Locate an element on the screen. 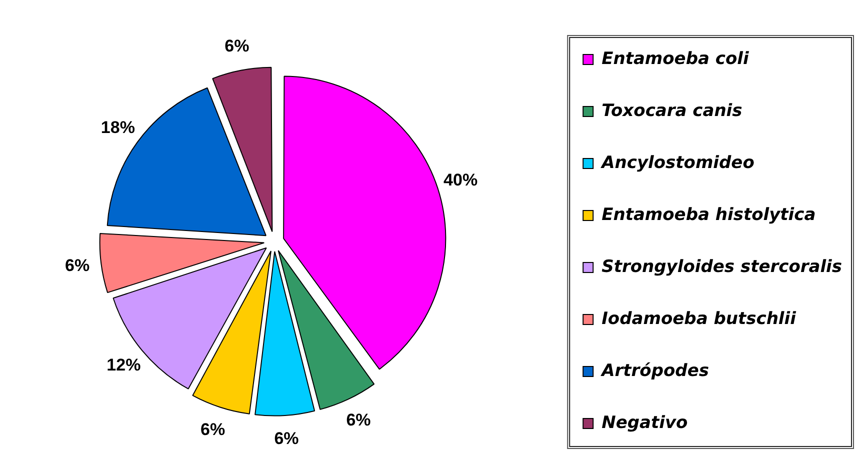 The width and height of the screenshot is (856, 475). data-label: 12% is located at coordinates (123, 365).